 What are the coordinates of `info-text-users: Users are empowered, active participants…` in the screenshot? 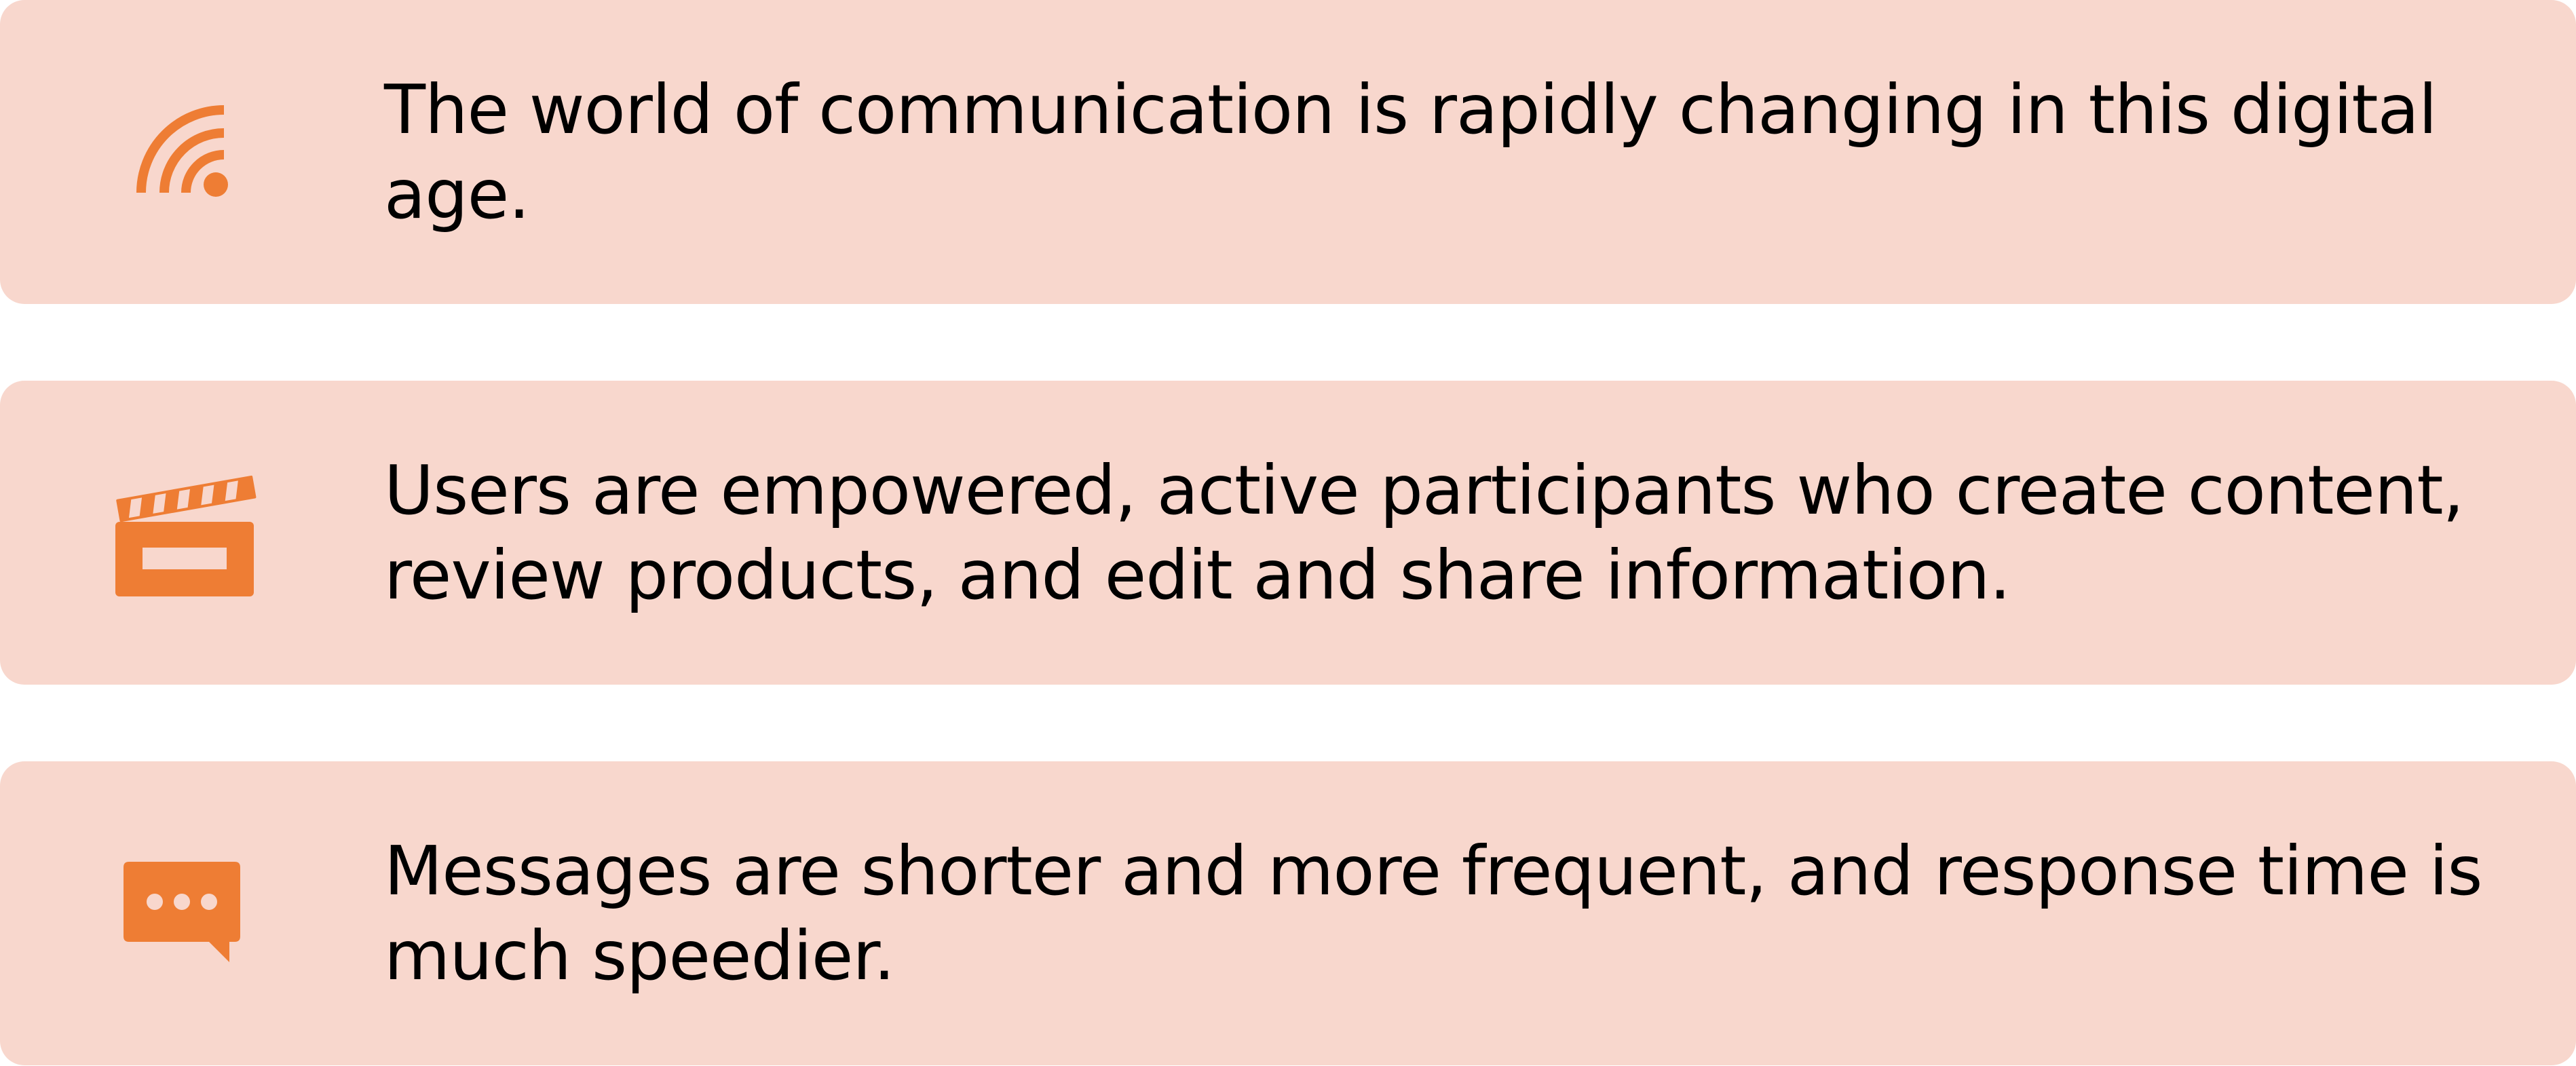 It's located at (1424, 533).